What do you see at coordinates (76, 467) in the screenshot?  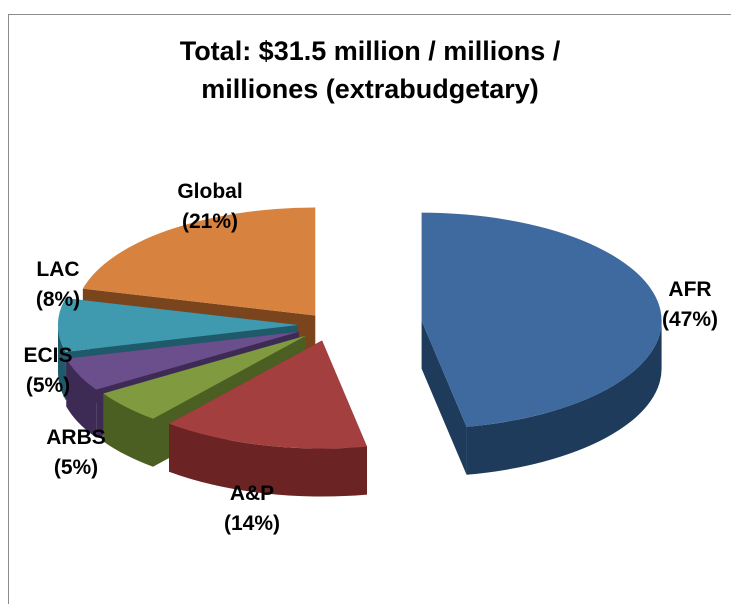 I see `label-arbs-percent: (5%)` at bounding box center [76, 467].